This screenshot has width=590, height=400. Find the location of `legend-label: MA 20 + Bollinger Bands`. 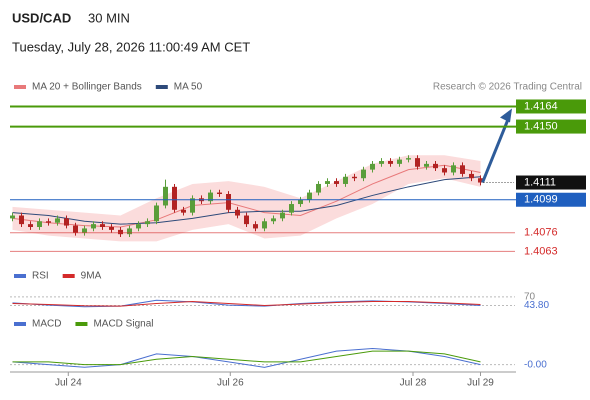

legend-label: MA 20 + Bollinger Bands is located at coordinates (87, 87).